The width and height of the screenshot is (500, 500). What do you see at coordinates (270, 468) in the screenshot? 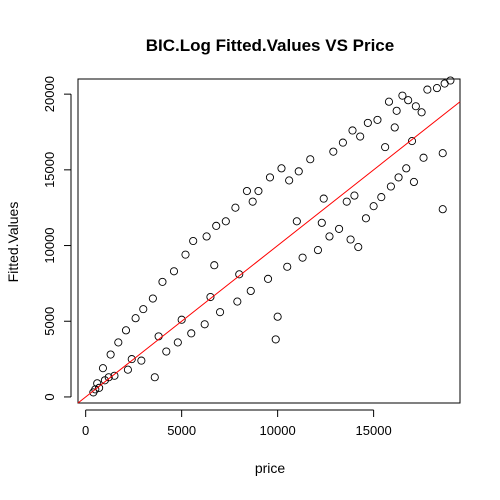
I see `x-axis-label: price` at bounding box center [270, 468].